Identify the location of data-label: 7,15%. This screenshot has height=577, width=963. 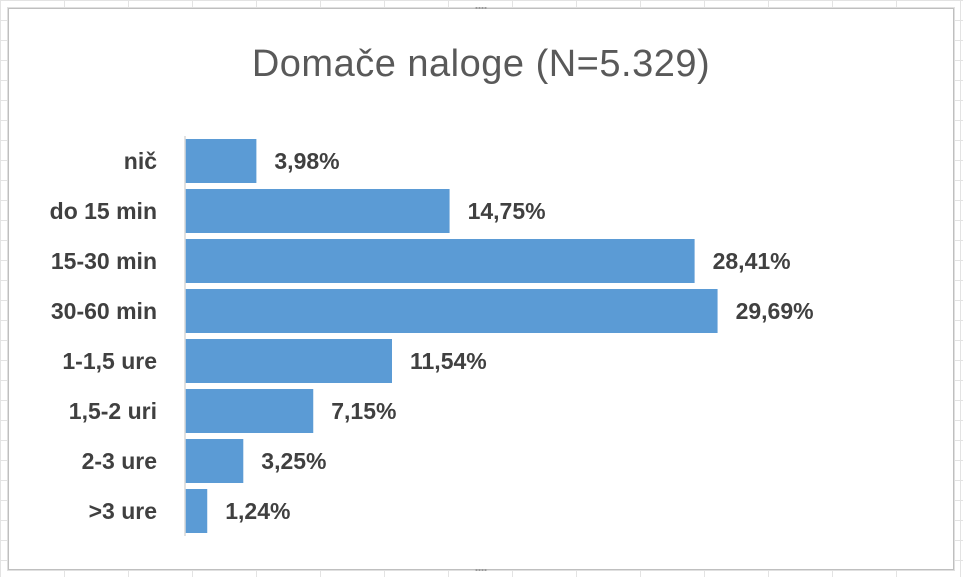
(363, 411).